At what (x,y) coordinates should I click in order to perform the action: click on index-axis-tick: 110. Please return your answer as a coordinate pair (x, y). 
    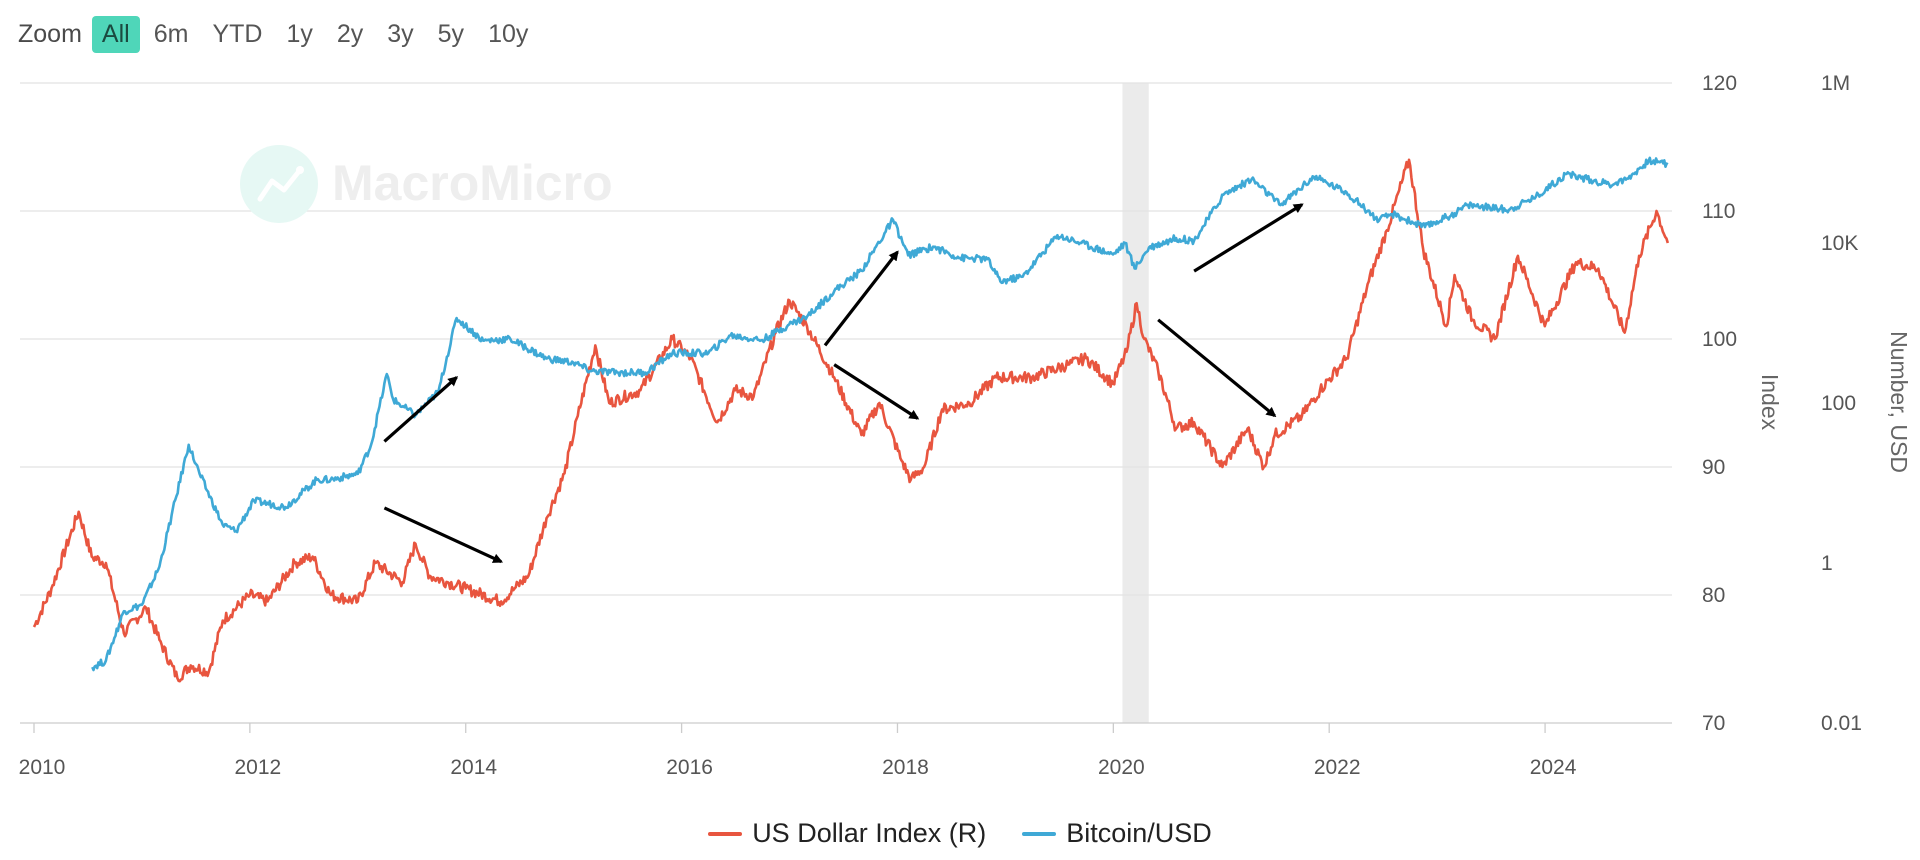
    Looking at the image, I should click on (1718, 211).